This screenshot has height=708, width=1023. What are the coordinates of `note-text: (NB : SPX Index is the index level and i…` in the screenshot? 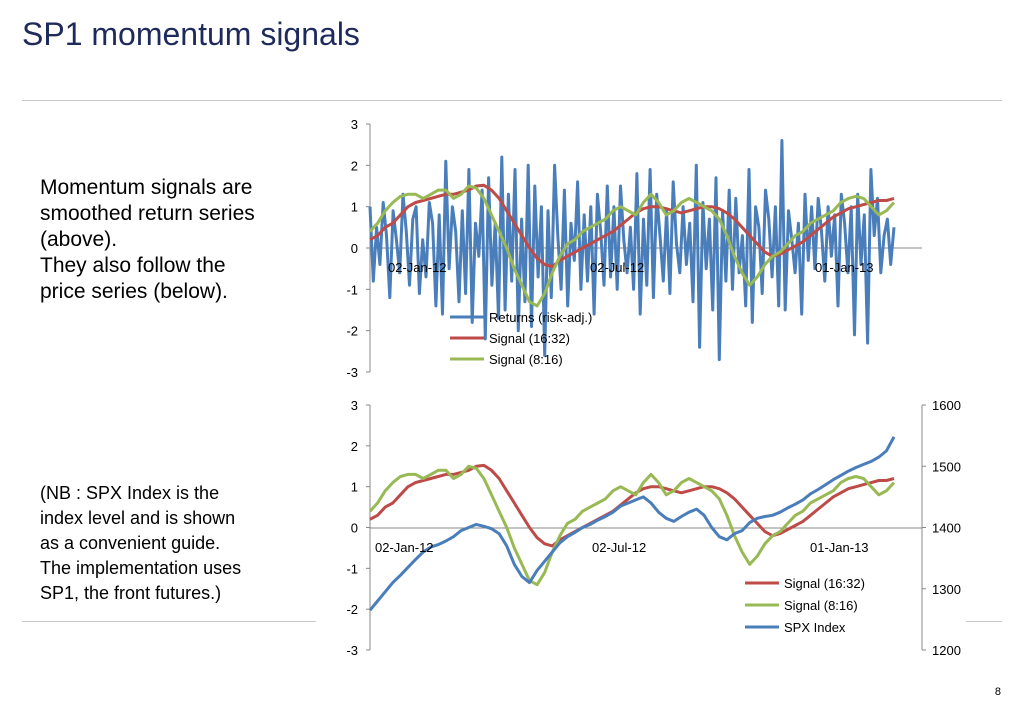 It's located at (140, 543).